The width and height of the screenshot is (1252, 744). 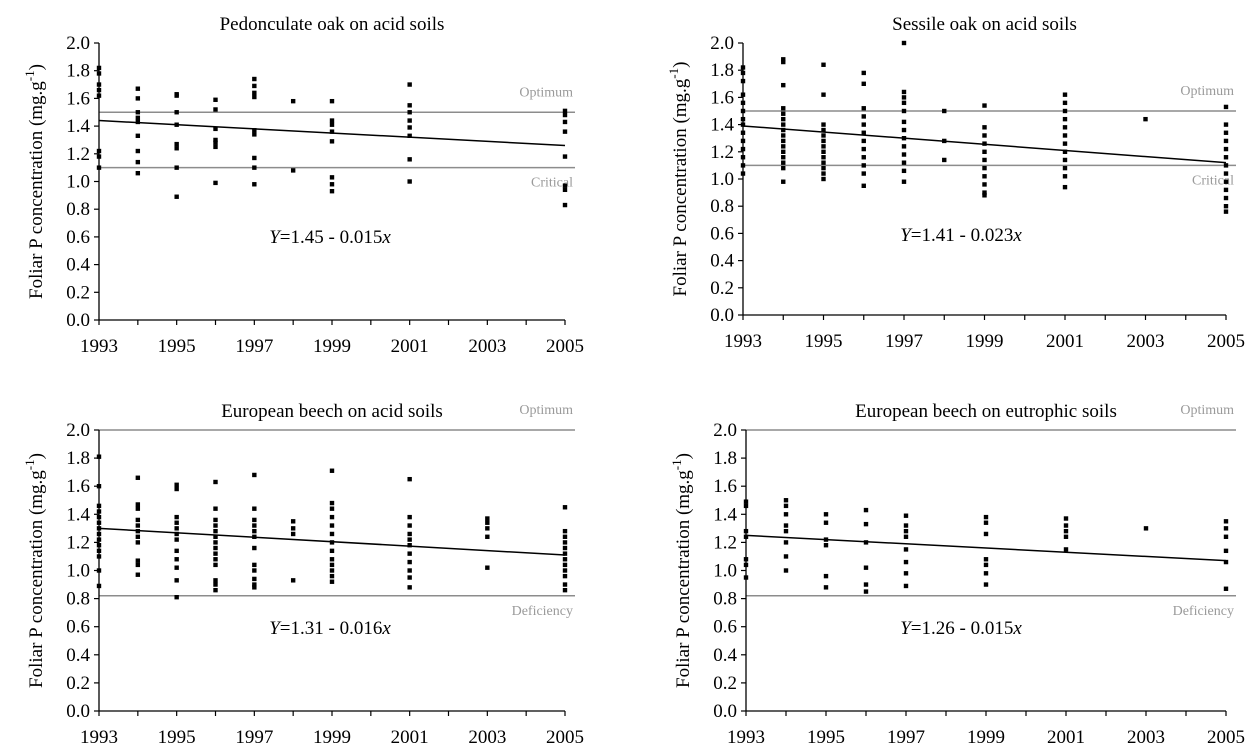 I want to click on y-axis-label-superscript: -1, so click(x=676, y=464).